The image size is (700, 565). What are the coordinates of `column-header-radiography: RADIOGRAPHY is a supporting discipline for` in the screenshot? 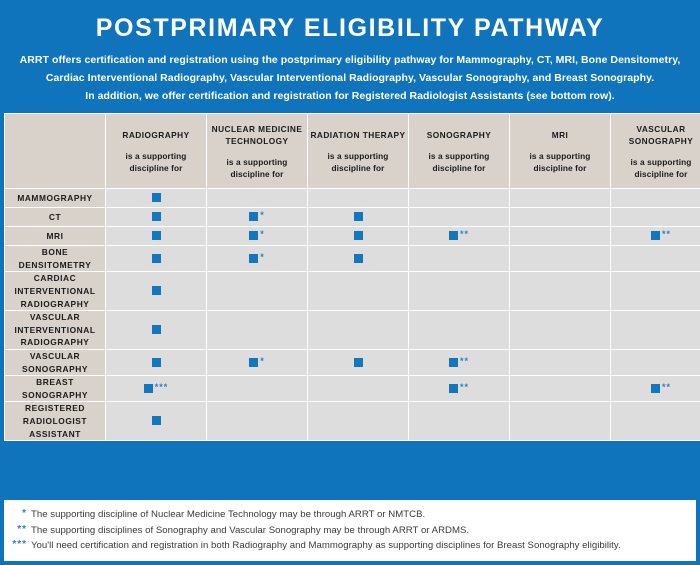 It's located at (156, 151).